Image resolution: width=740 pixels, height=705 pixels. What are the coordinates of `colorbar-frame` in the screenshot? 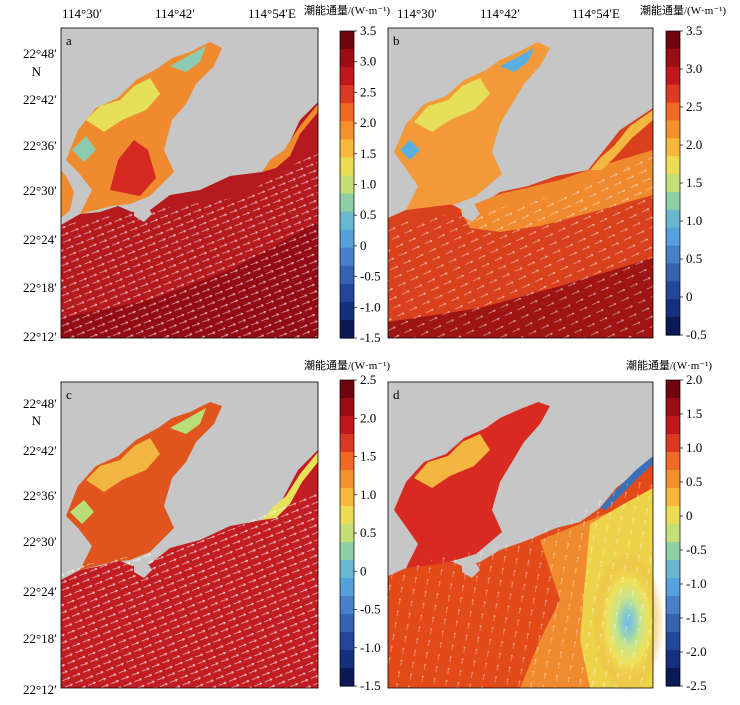 It's located at (673, 533).